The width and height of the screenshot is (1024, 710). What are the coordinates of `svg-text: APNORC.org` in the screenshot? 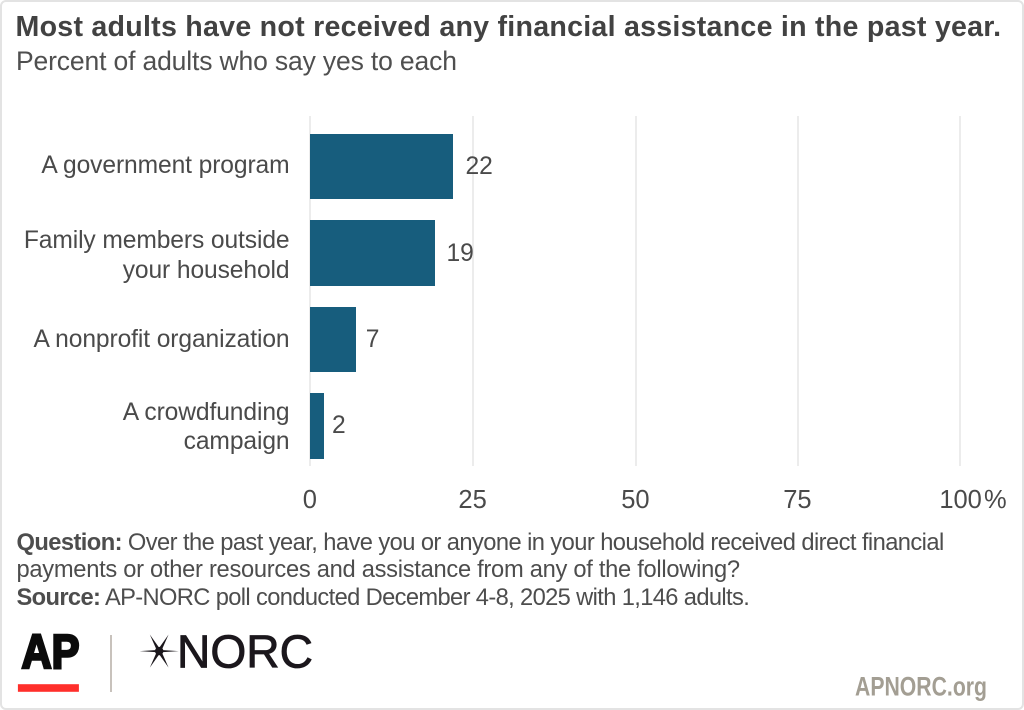 It's located at (921, 687).